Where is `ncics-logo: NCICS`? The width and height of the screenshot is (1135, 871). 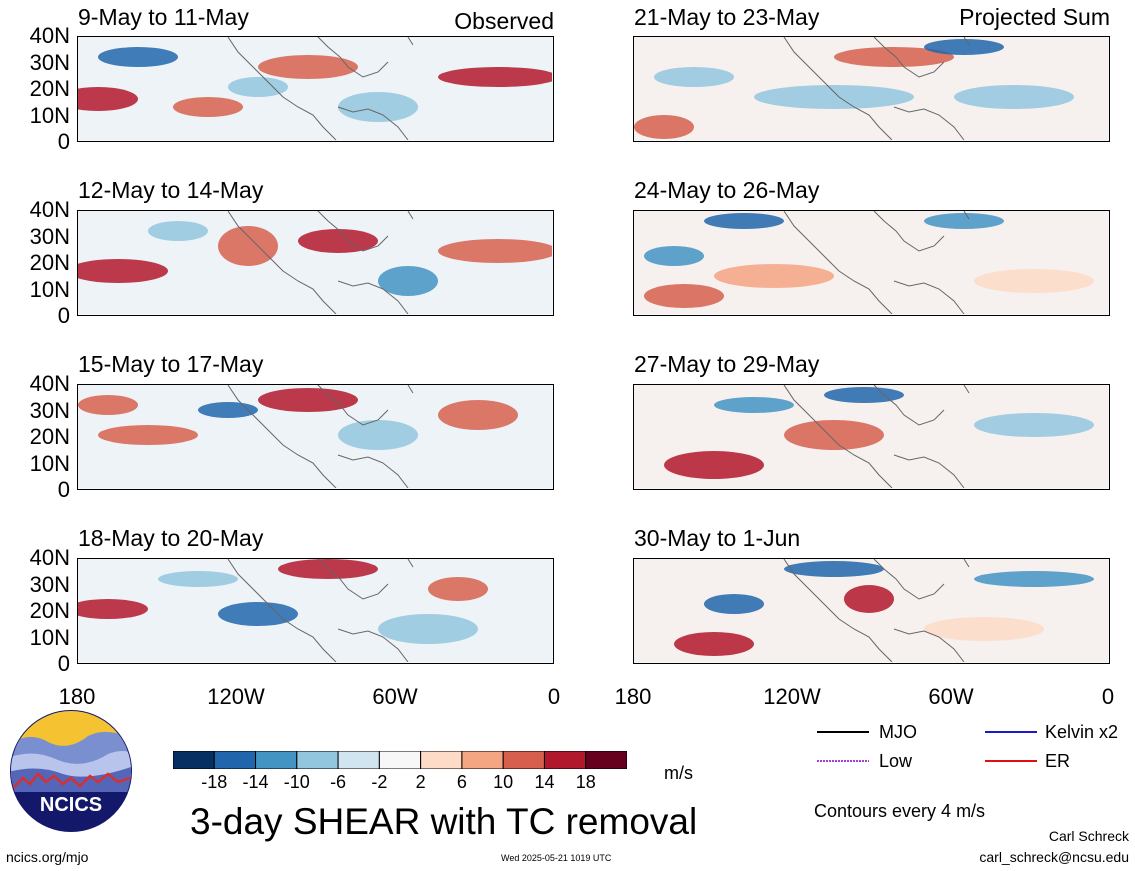
ncics-logo: NCICS is located at coordinates (71, 771).